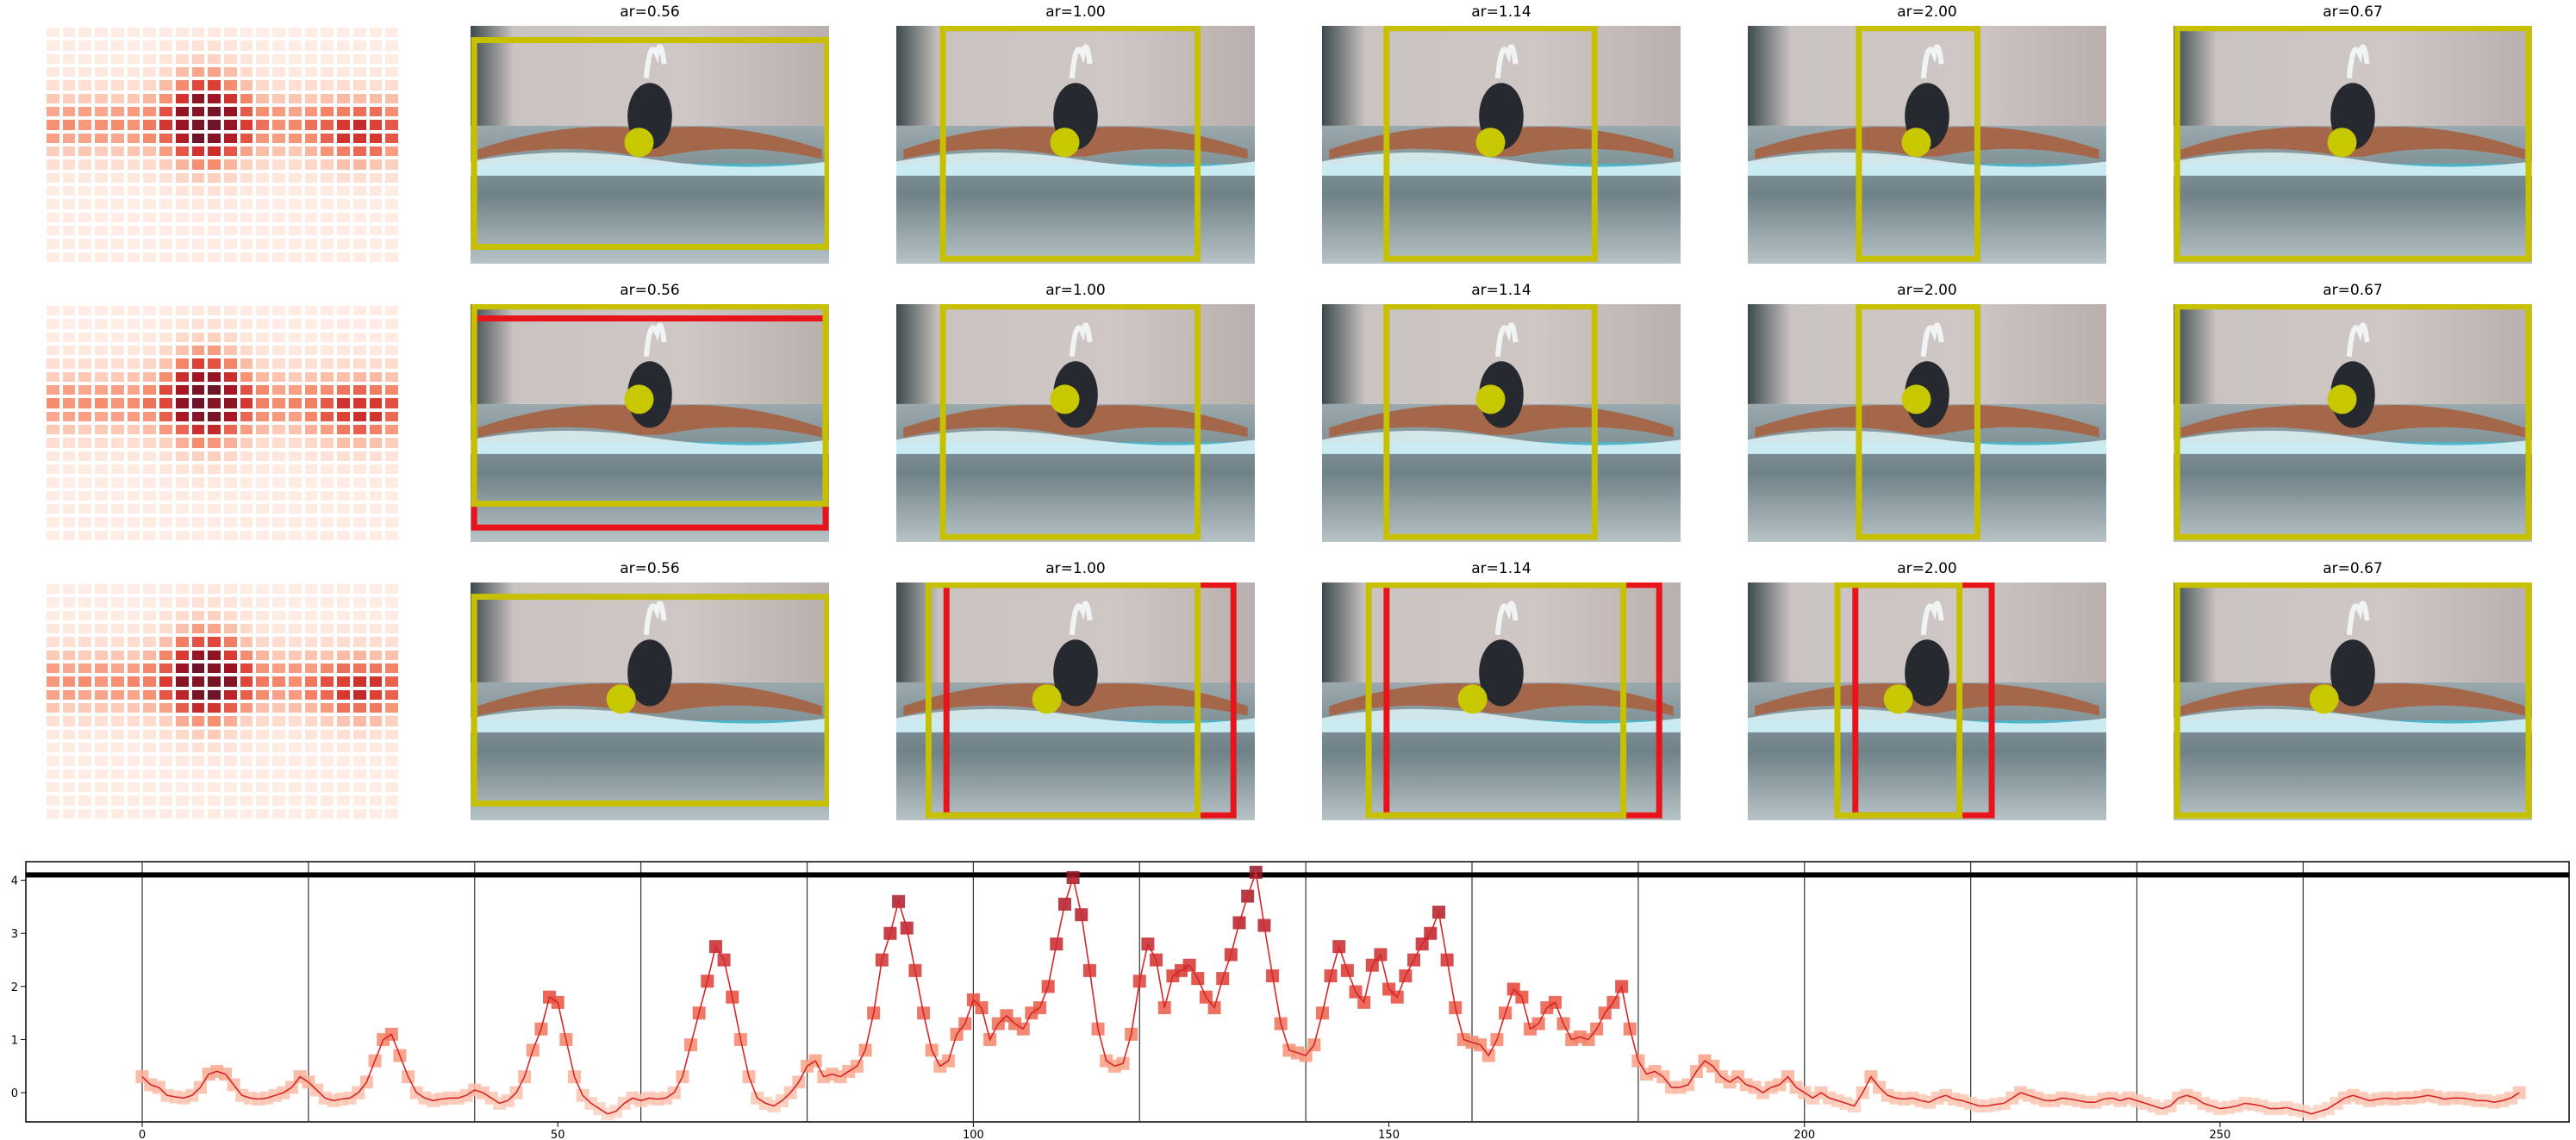 The width and height of the screenshot is (2576, 1140). What do you see at coordinates (1927, 568) in the screenshot?
I see `panel-title: ar=2.00` at bounding box center [1927, 568].